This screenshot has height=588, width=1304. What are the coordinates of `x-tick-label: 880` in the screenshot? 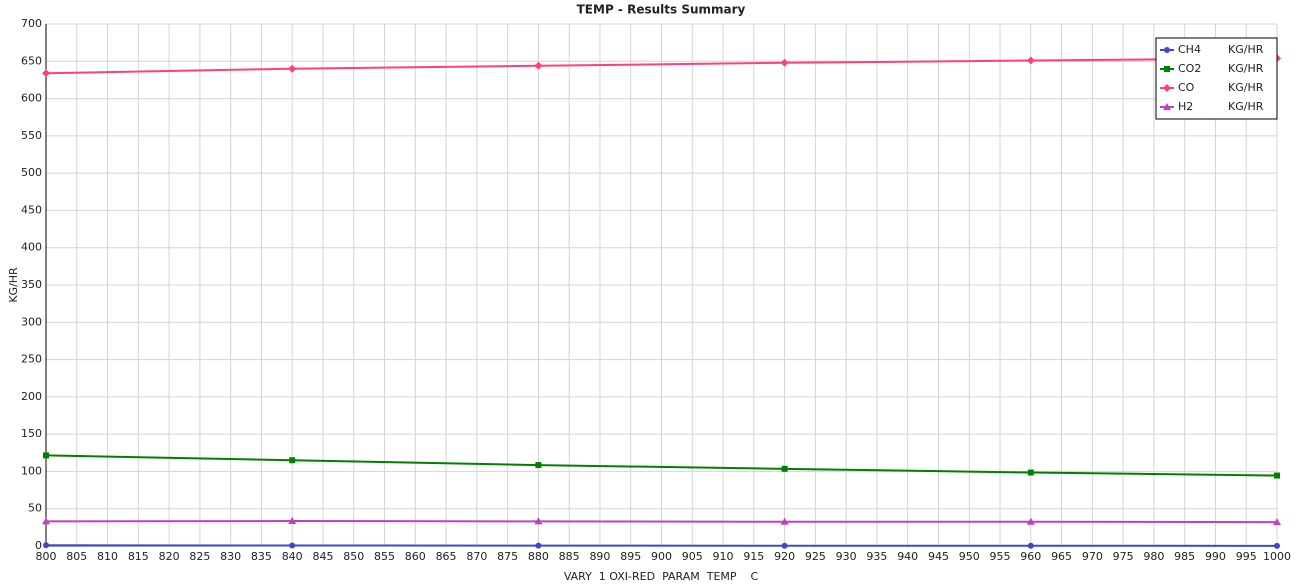 It's located at (538, 556).